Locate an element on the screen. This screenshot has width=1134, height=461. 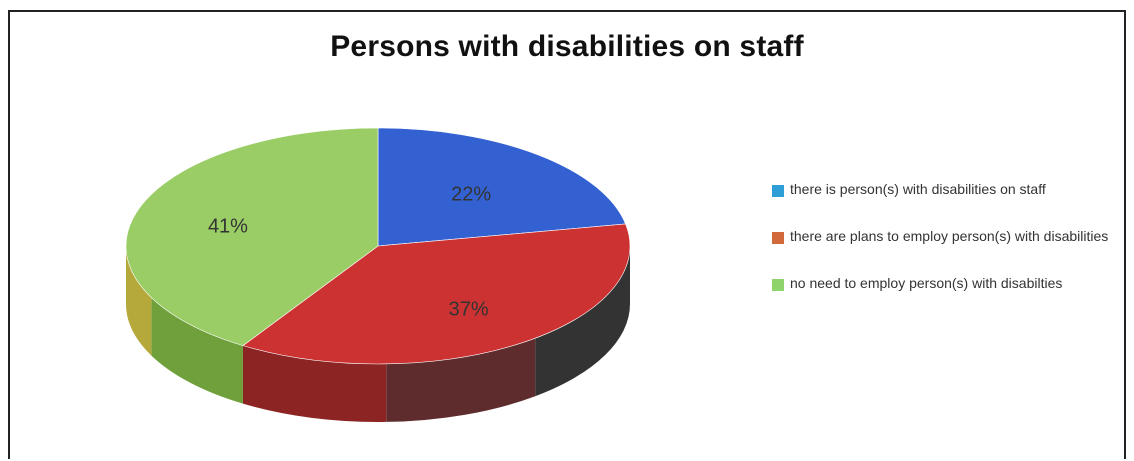
pie-label-plans: 37% is located at coordinates (469, 309).